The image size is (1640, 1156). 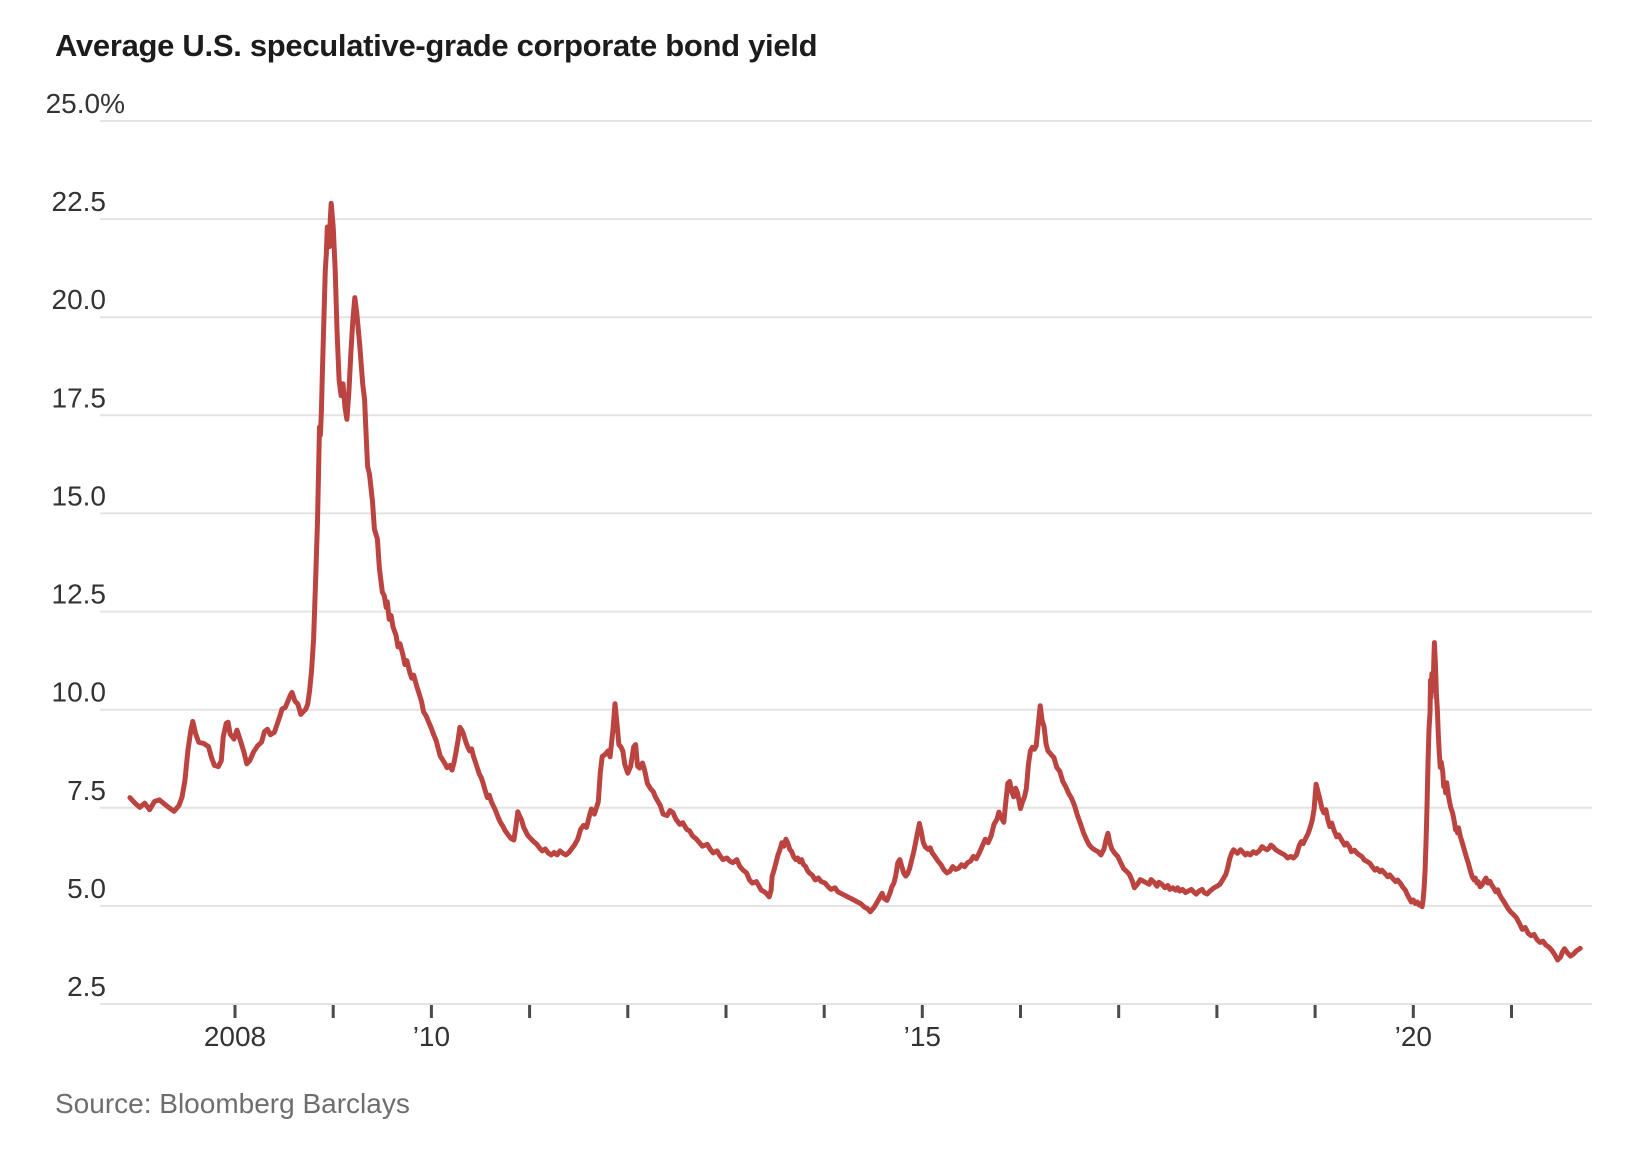 I want to click on y-axis-label: 17.5, so click(x=79, y=397).